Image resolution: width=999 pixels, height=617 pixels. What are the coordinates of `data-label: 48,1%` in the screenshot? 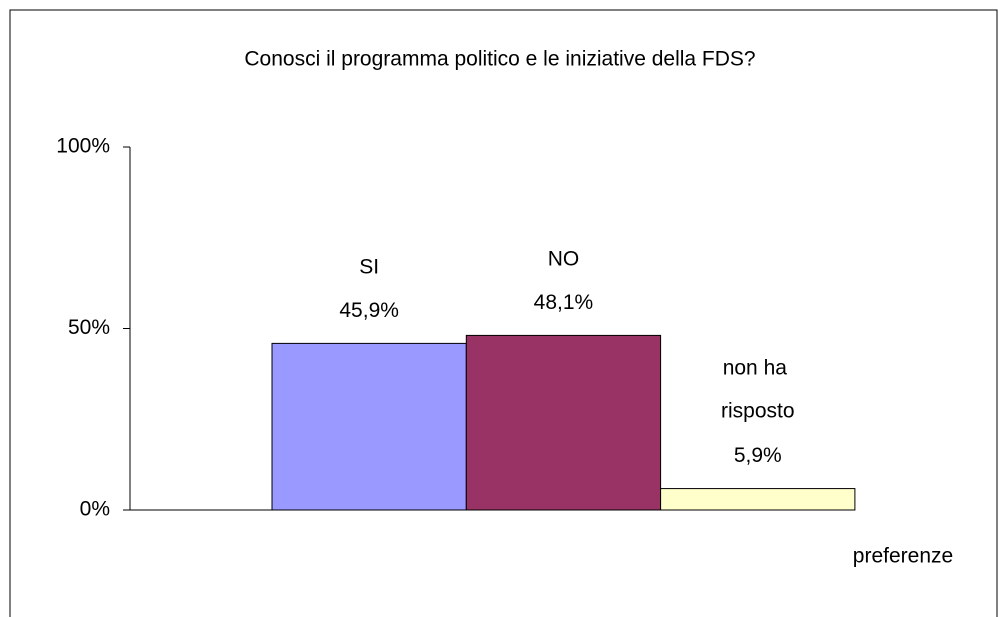 It's located at (564, 302).